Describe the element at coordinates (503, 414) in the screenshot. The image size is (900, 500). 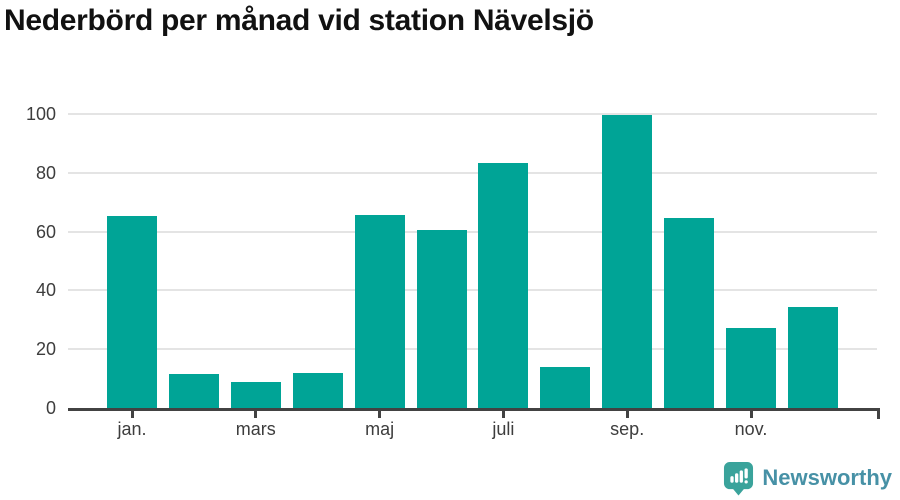
I see `x-axis-tick-juli` at that location.